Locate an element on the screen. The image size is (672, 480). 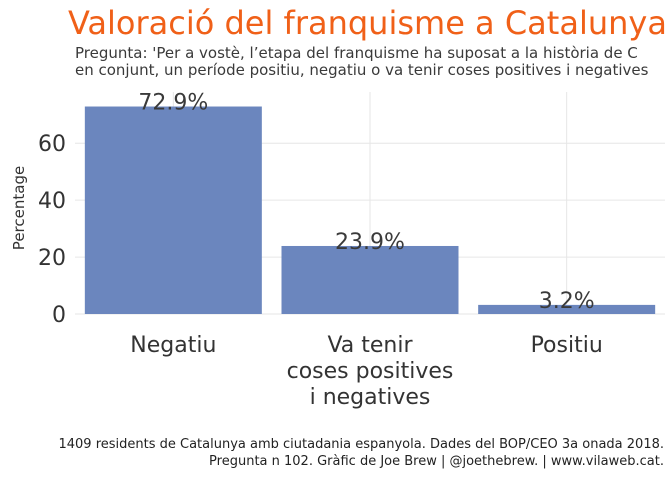
data-label: 23.9% is located at coordinates (370, 242).